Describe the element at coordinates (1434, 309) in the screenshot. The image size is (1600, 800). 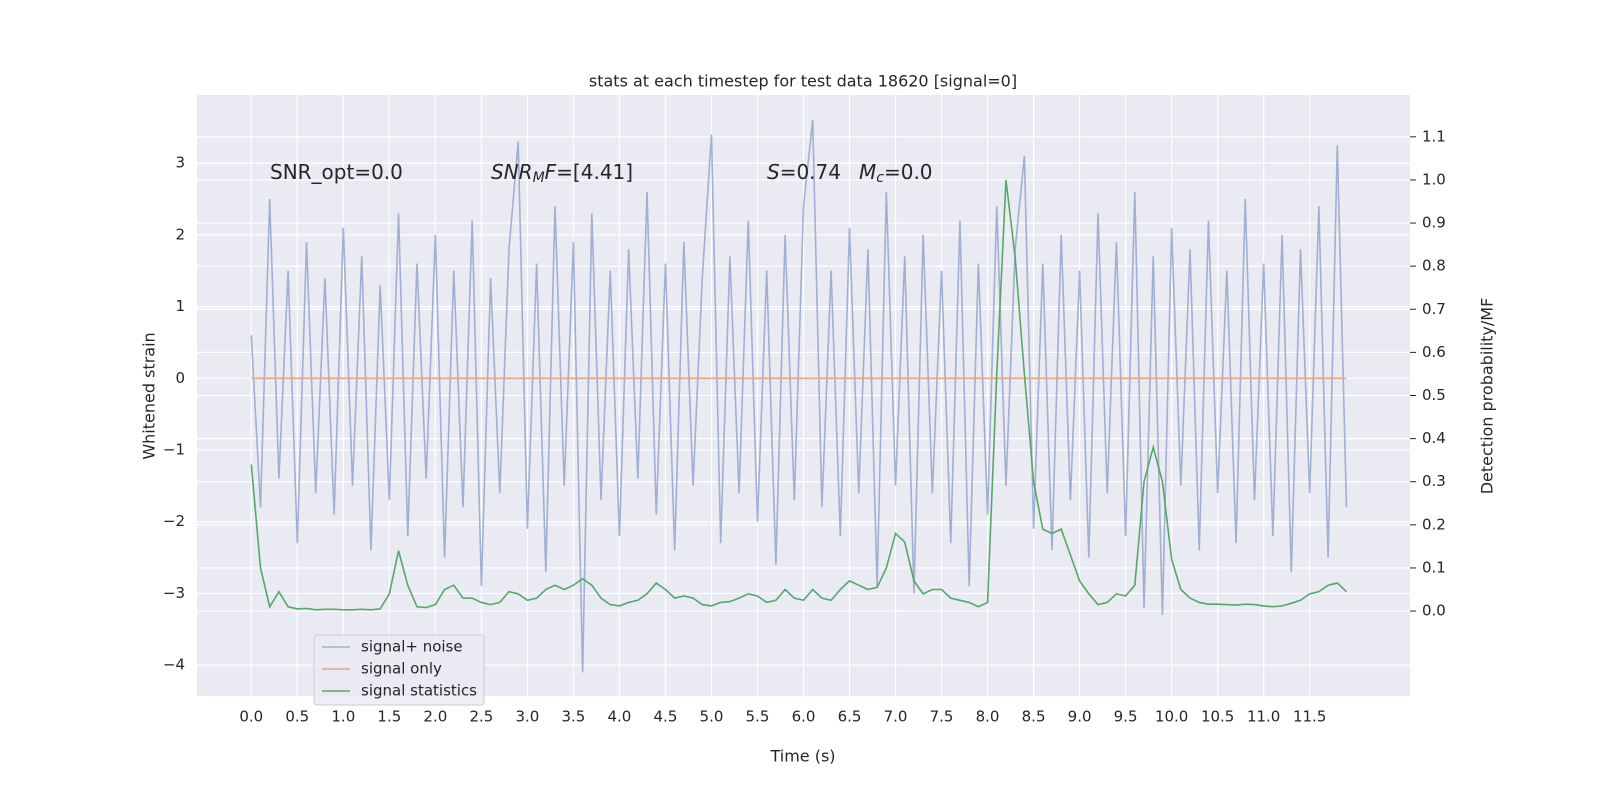
I see `y2-tick-label: 0.7` at that location.